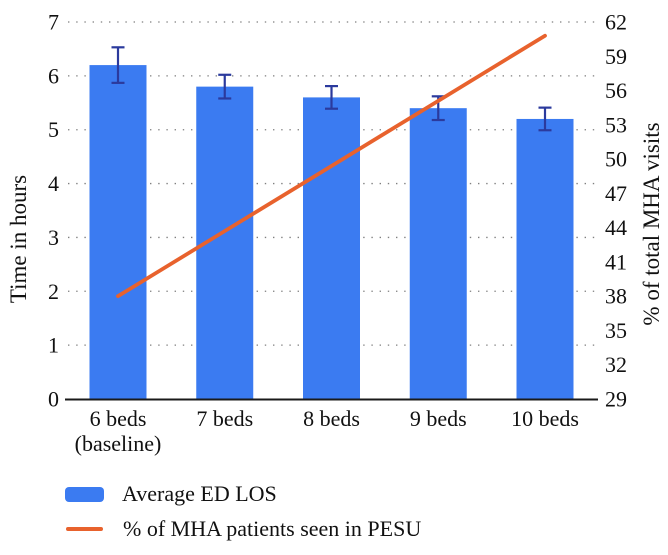  I want to click on right-tick-label-38: 38, so click(616, 296).